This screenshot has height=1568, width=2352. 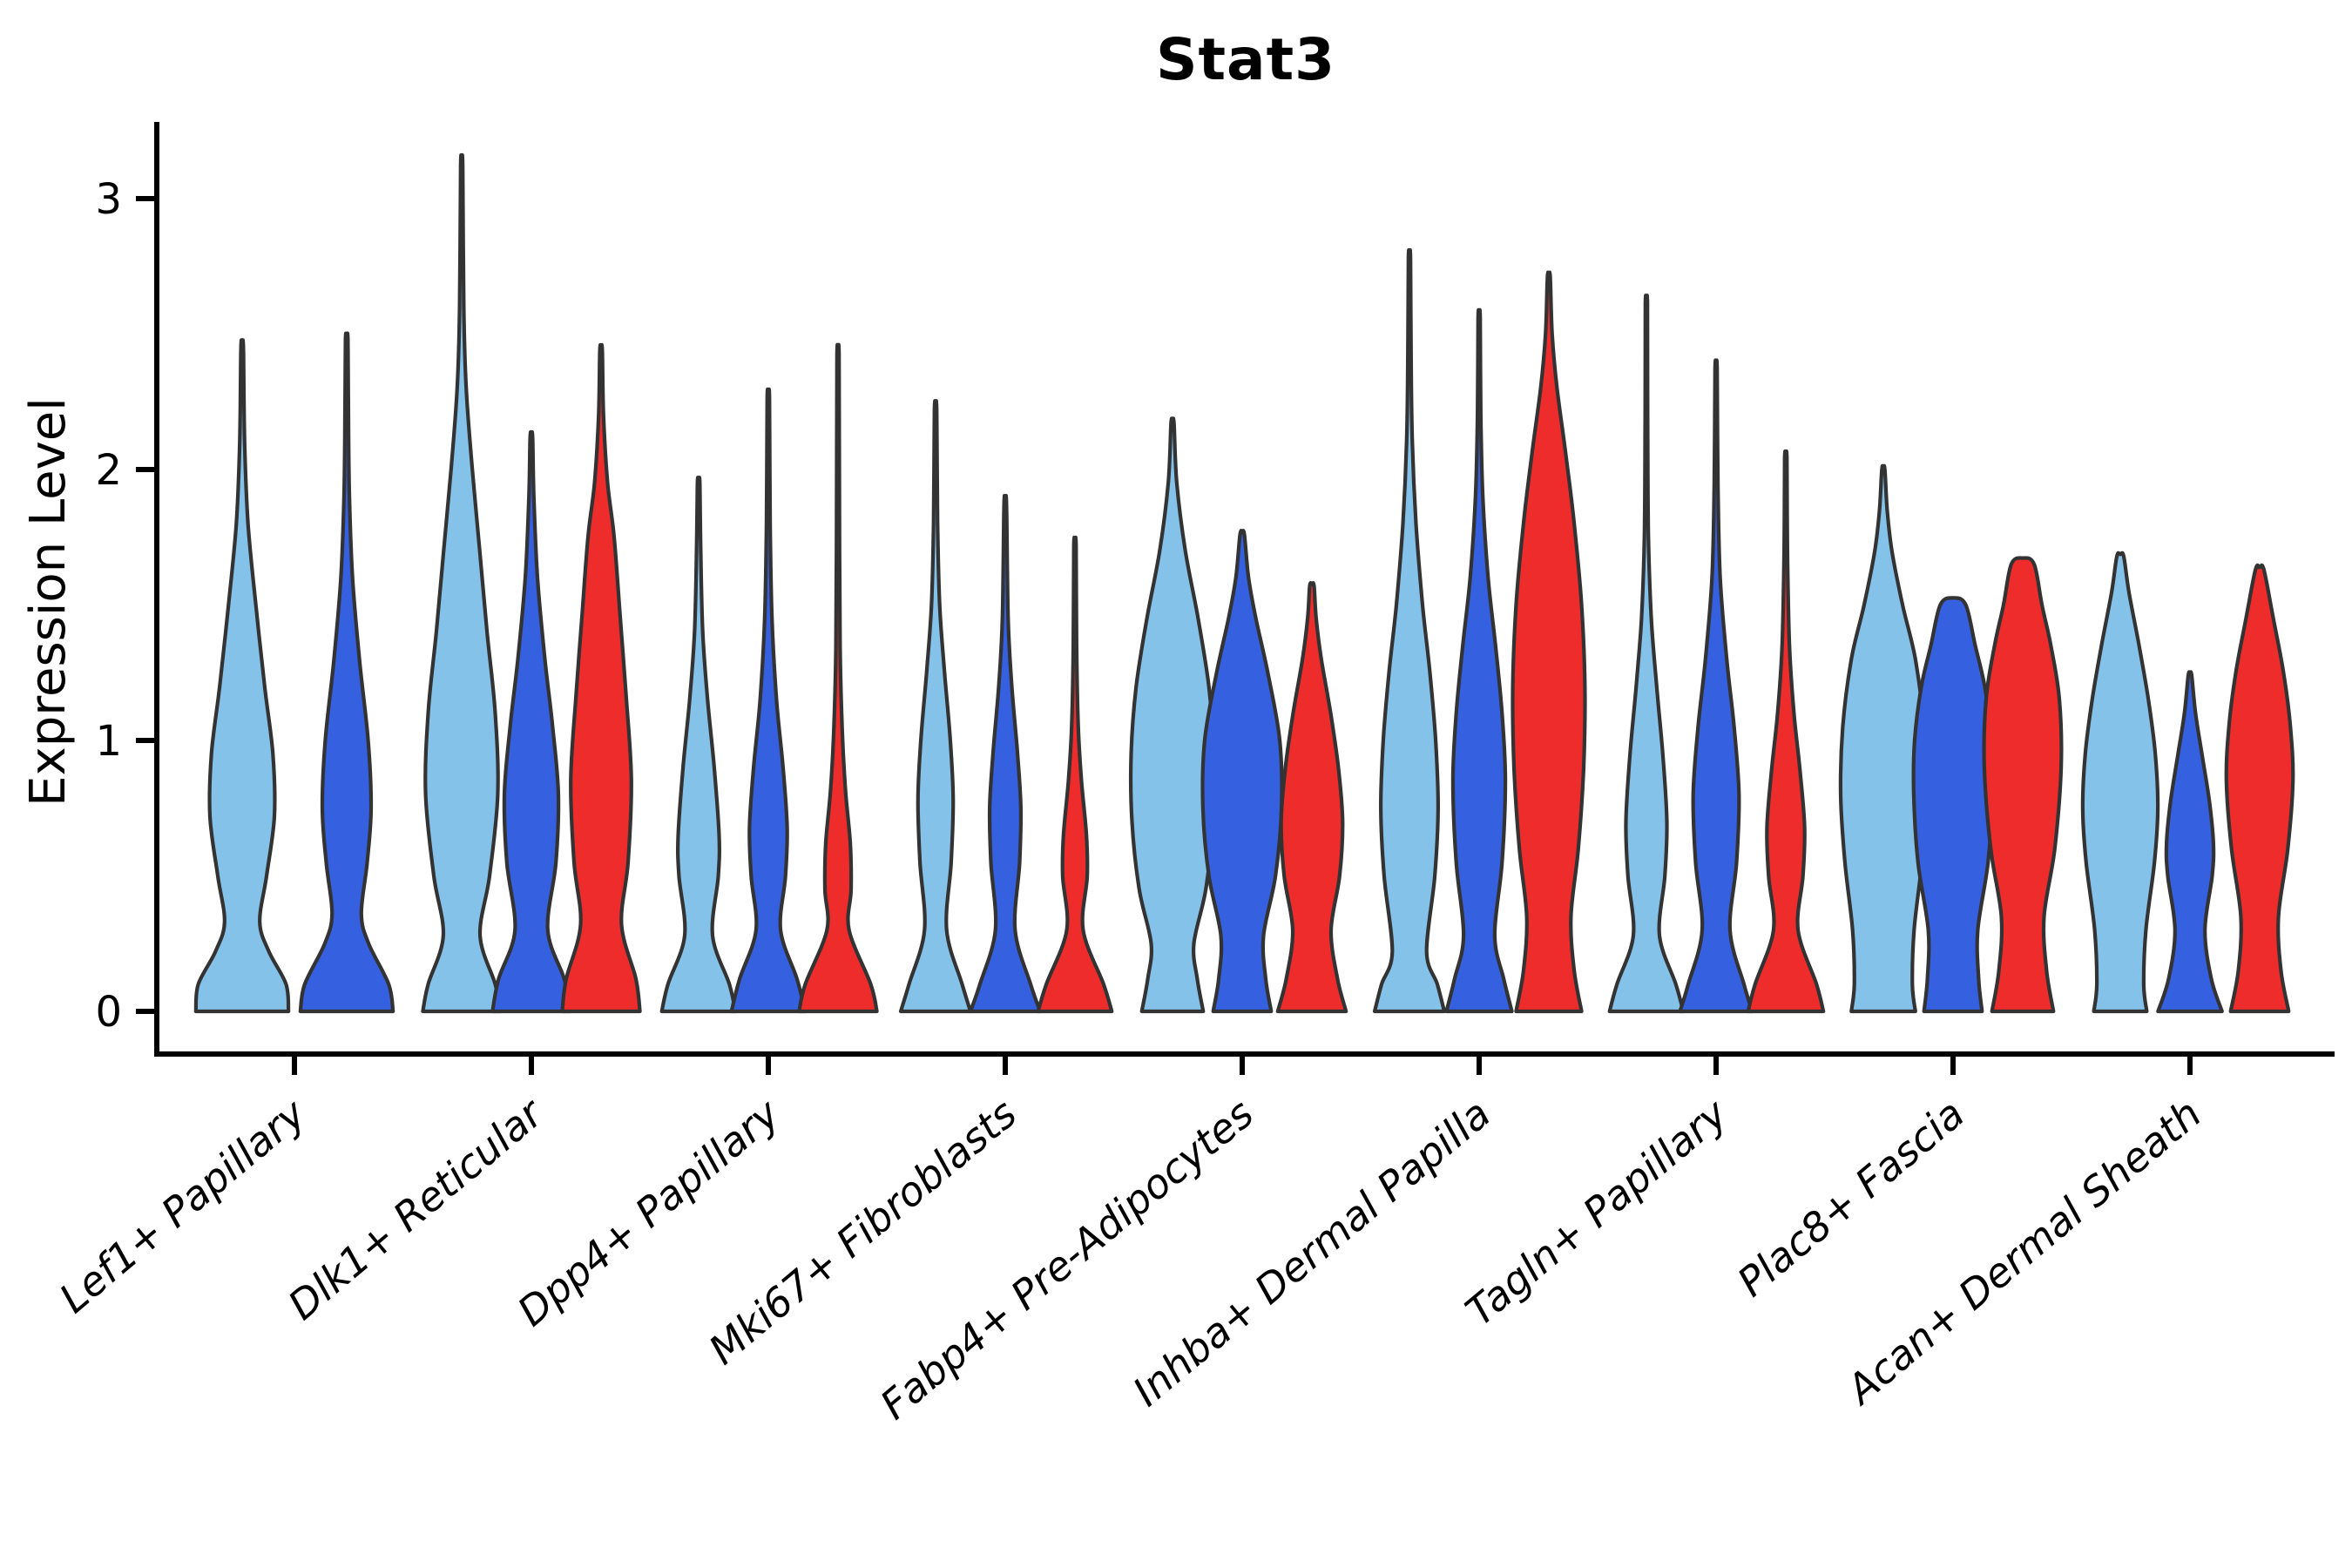 I want to click on x-tick-label: Plac8+ Fascia, so click(x=1850, y=1198).